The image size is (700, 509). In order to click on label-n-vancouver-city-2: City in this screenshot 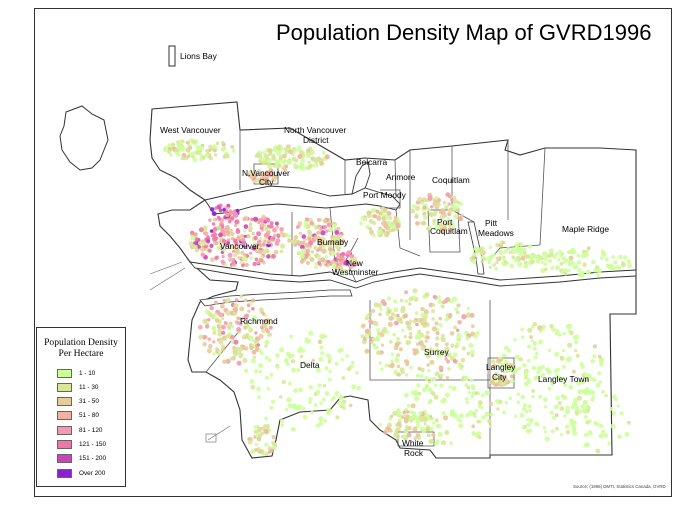, I will do `click(266, 182)`.